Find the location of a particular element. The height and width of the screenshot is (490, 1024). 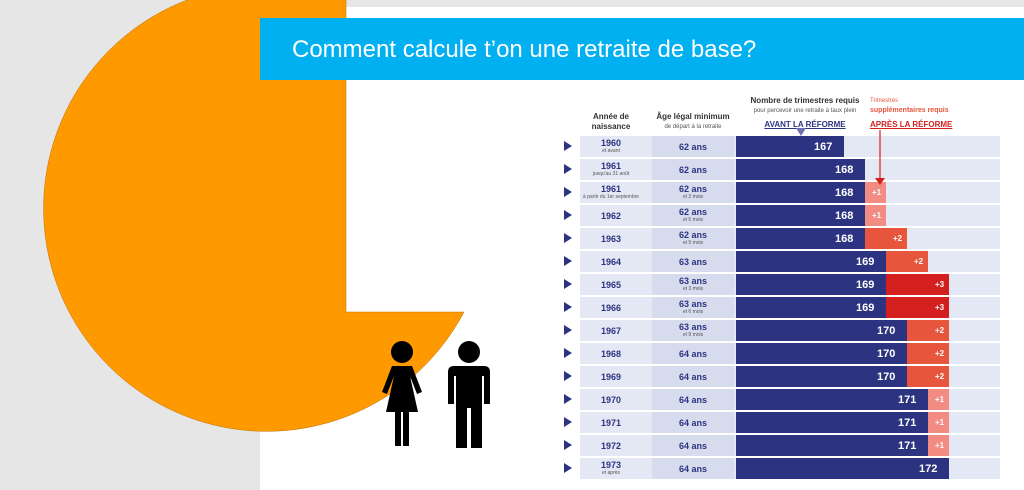

legal-age: 62 ans et 6 mois is located at coordinates (693, 215).